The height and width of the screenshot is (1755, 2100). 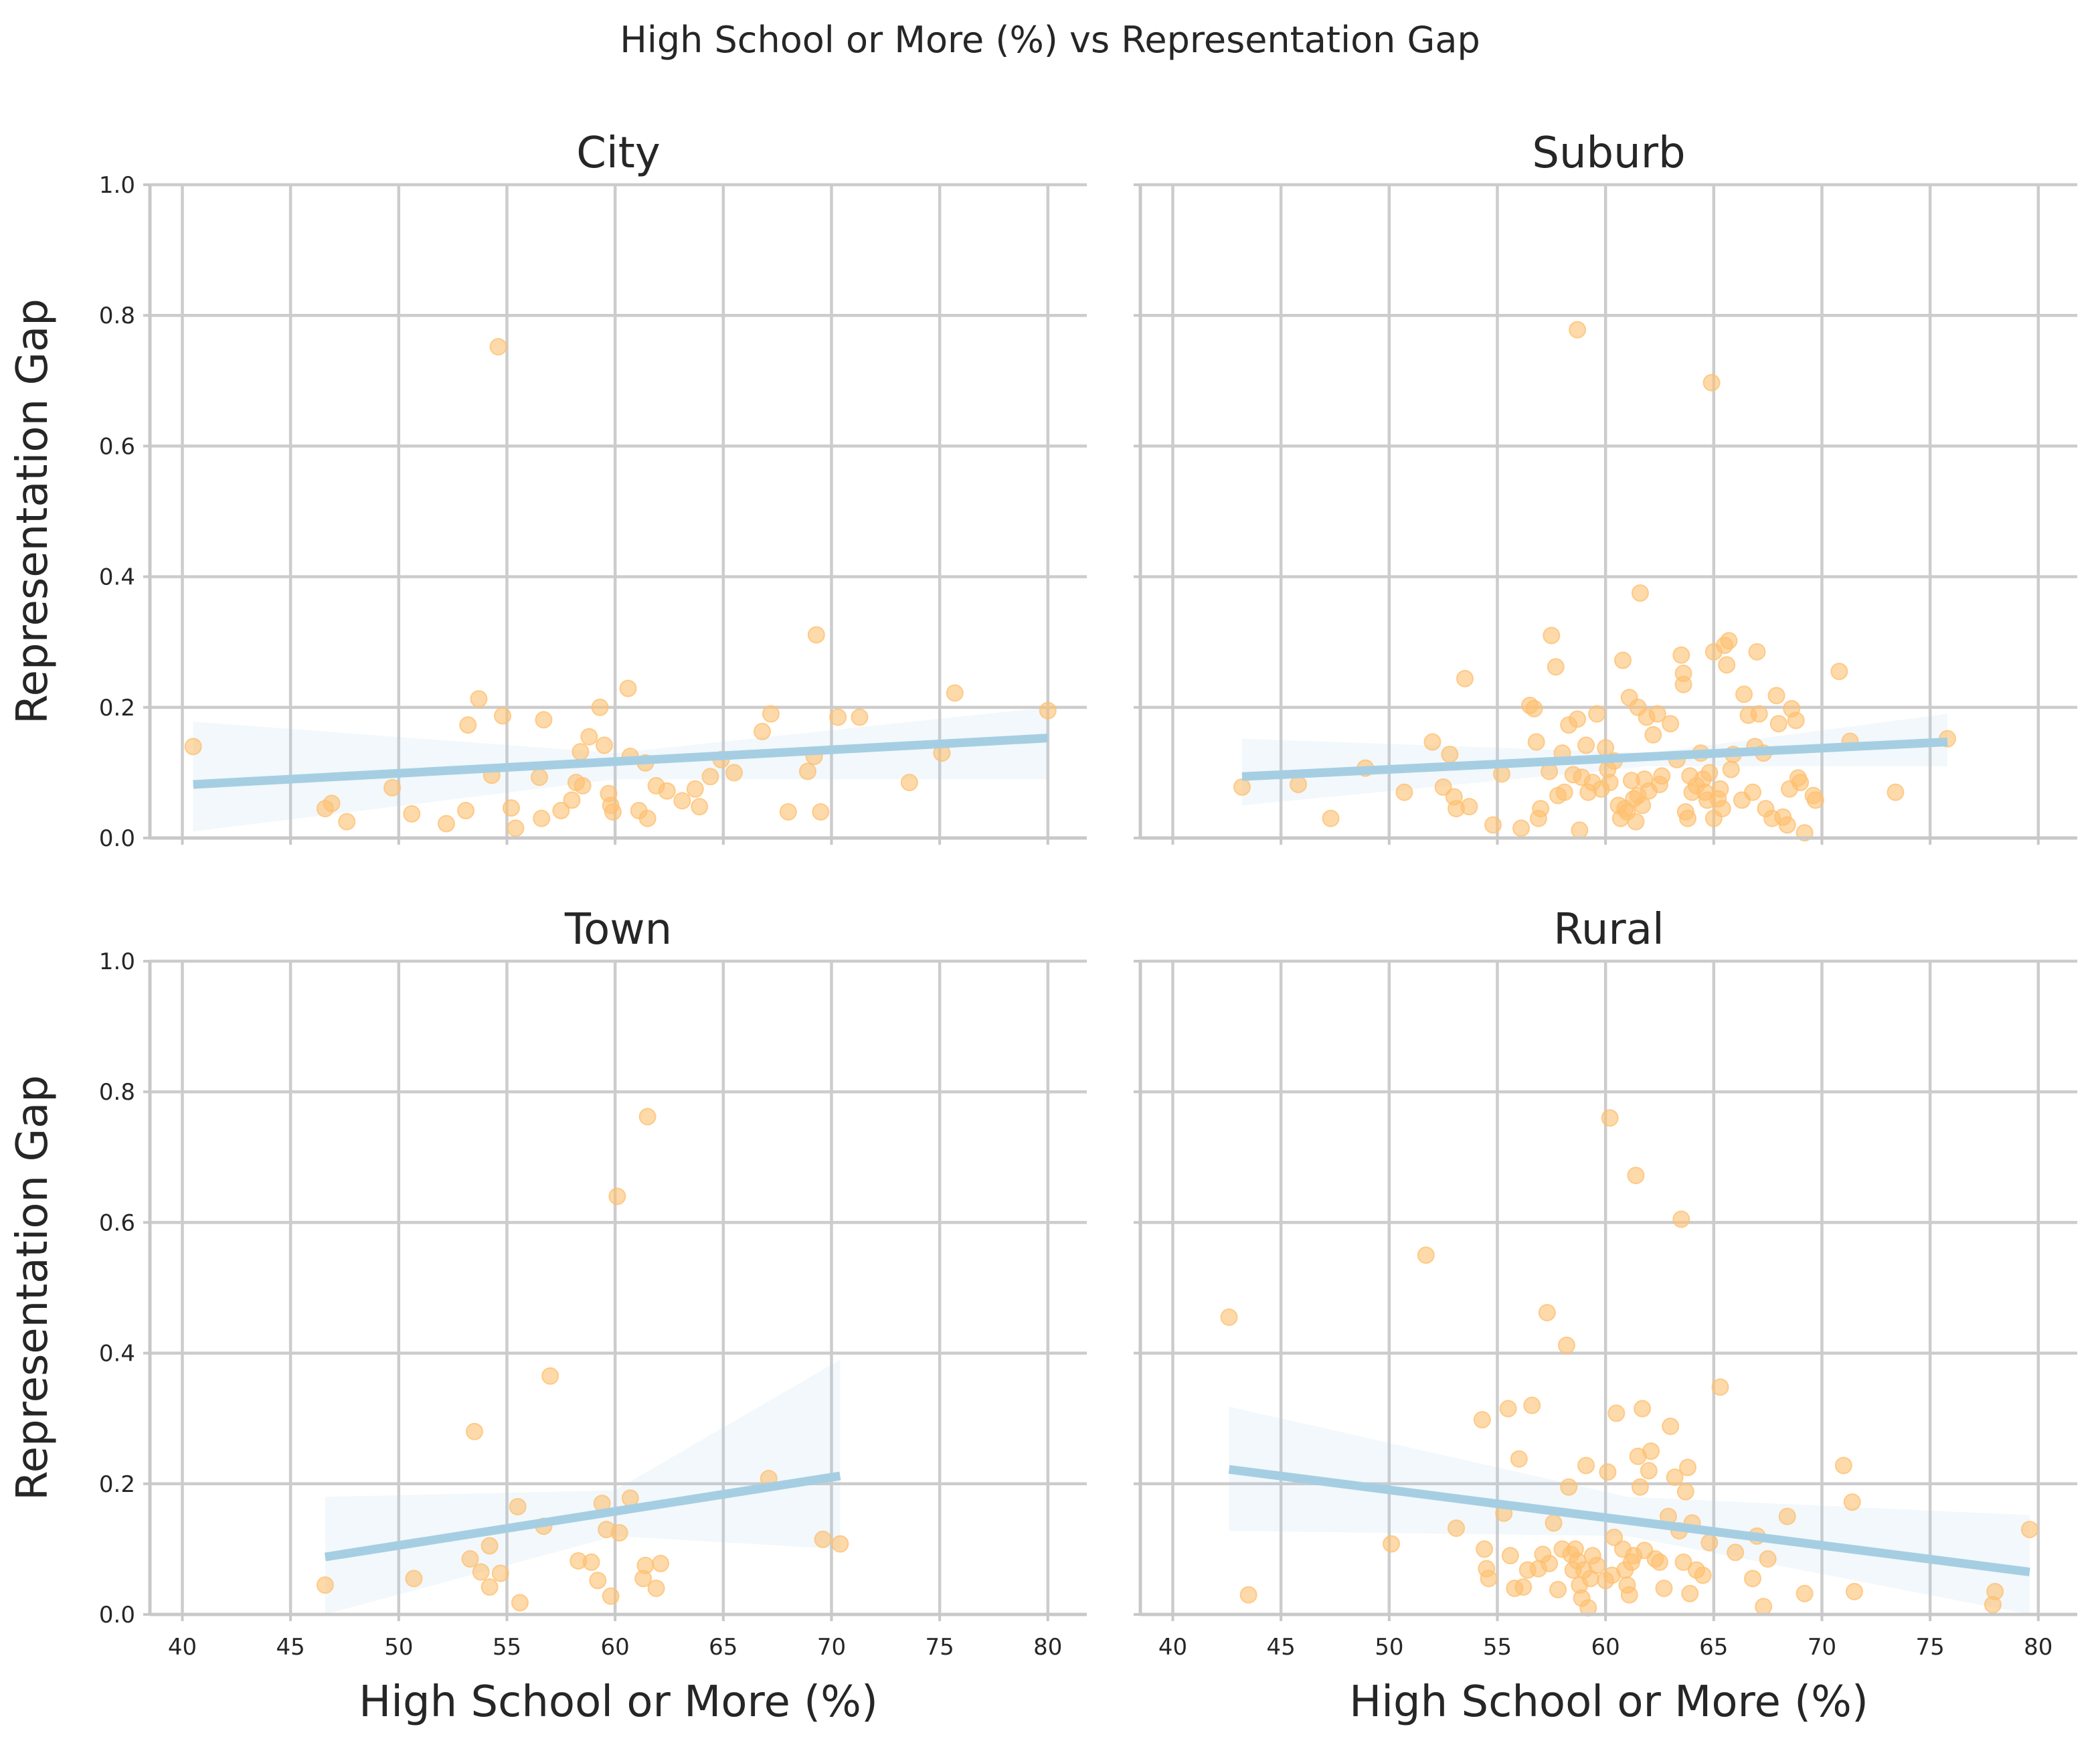 I want to click on panel-title-rural: Rural, so click(x=1608, y=929).